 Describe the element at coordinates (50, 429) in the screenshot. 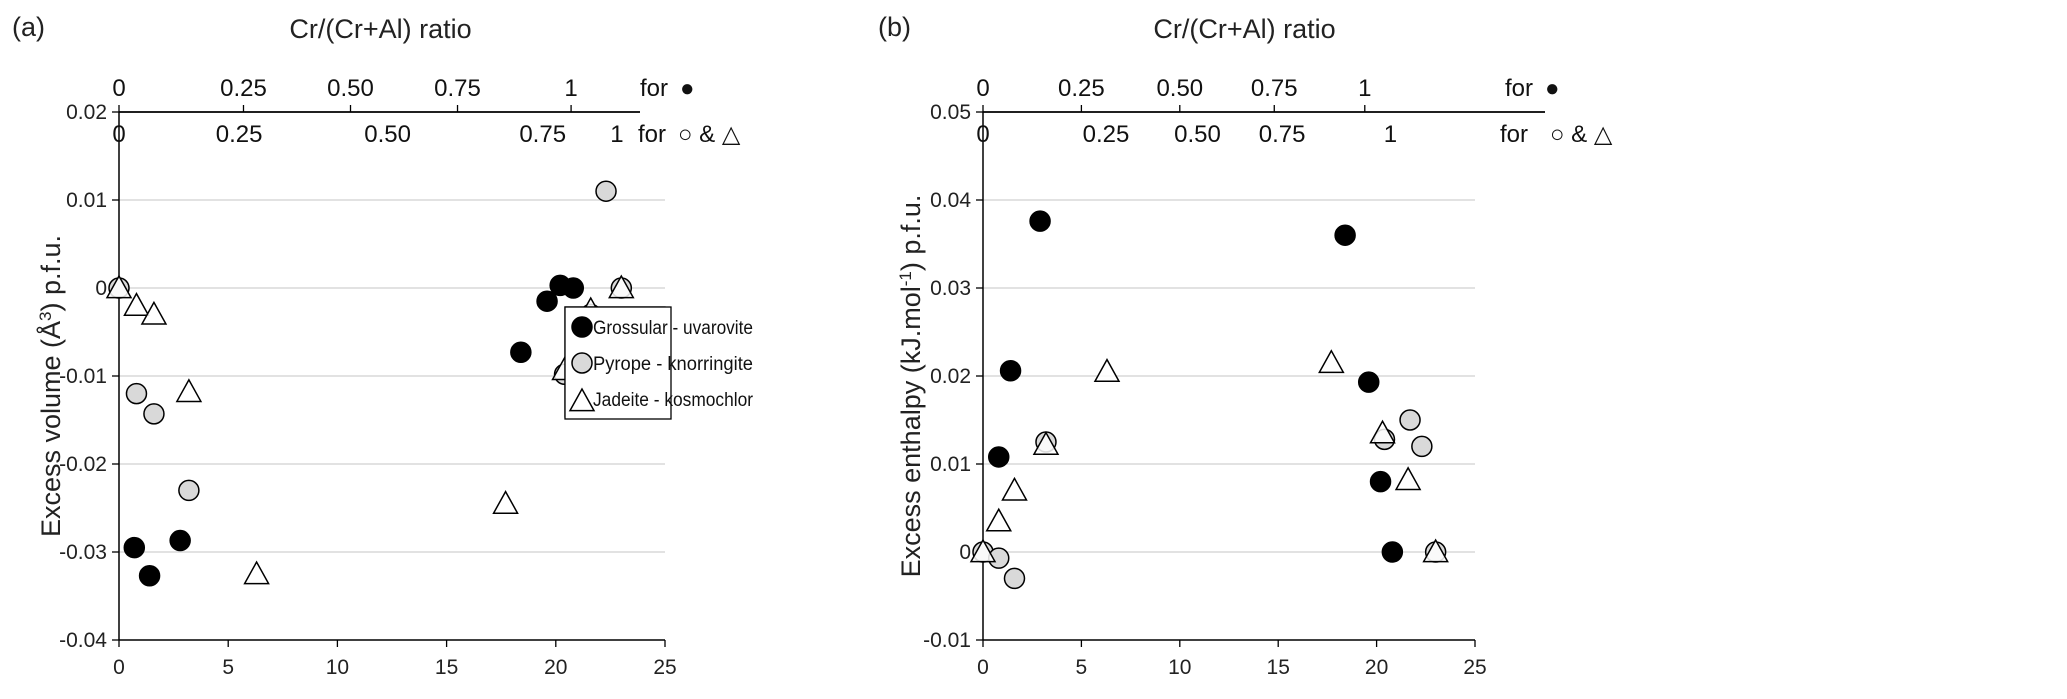

I see `y-axis-title-part: Excess volume (Å` at that location.